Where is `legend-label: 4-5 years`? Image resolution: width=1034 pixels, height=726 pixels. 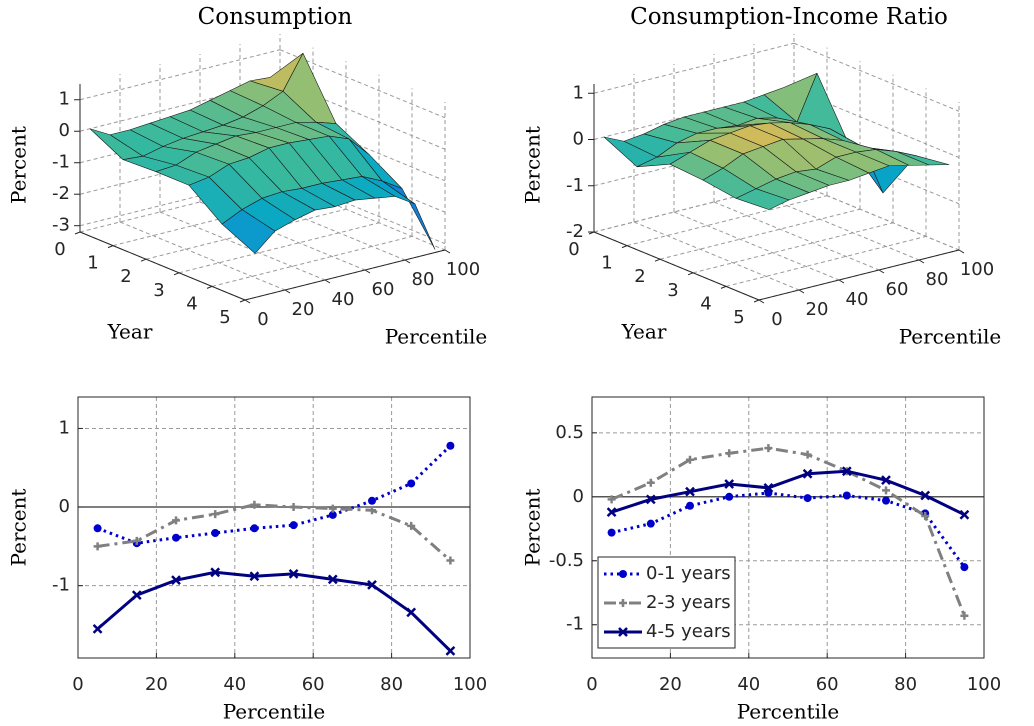
legend-label: 4-5 years is located at coordinates (688, 631).